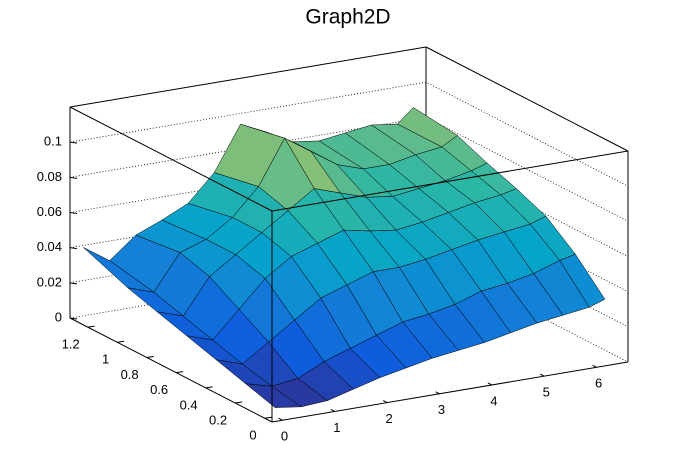  I want to click on z-tick-label: 0.02, so click(49, 281).